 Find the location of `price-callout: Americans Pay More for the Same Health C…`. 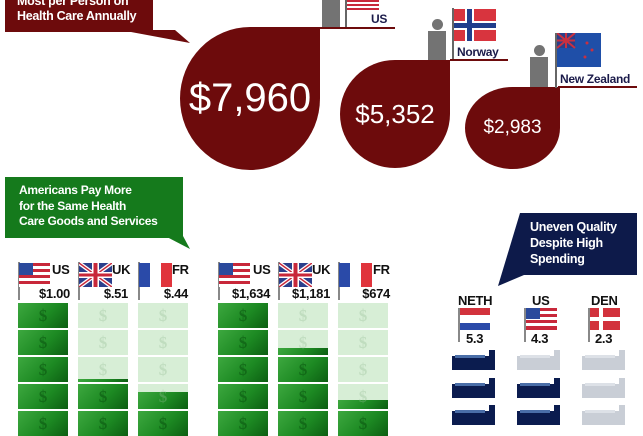

price-callout: Americans Pay More for the Same Health C… is located at coordinates (94, 207).